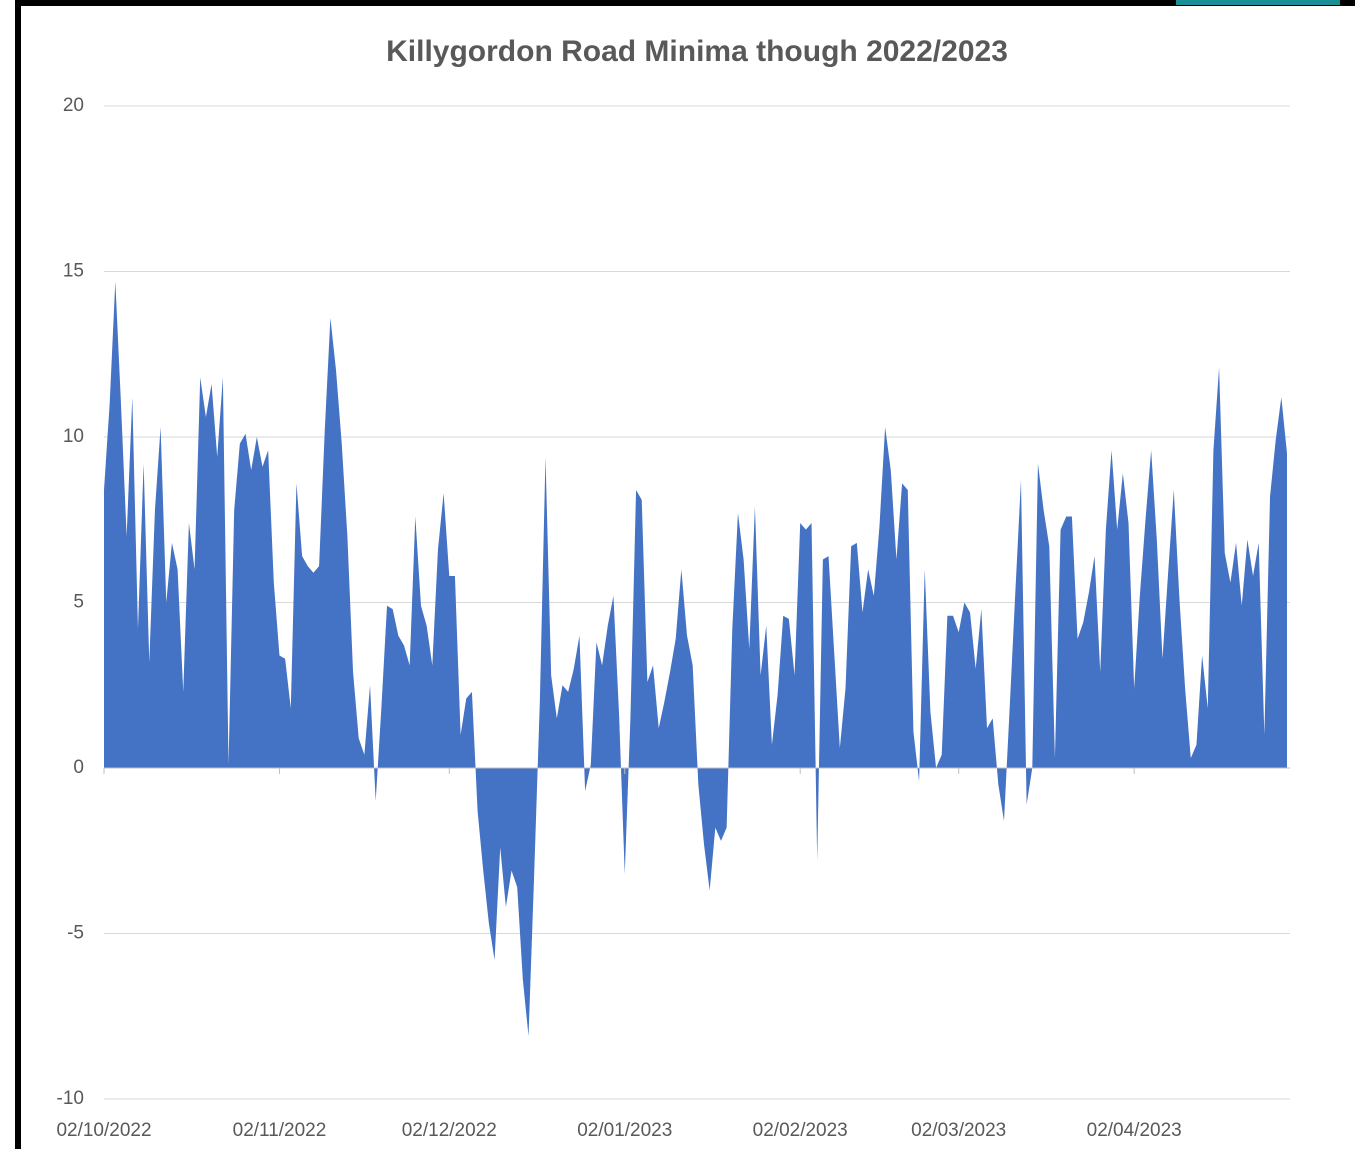 The height and width of the screenshot is (1154, 1355). Describe the element at coordinates (78, 602) in the screenshot. I see `y-tick-label: 5` at that location.